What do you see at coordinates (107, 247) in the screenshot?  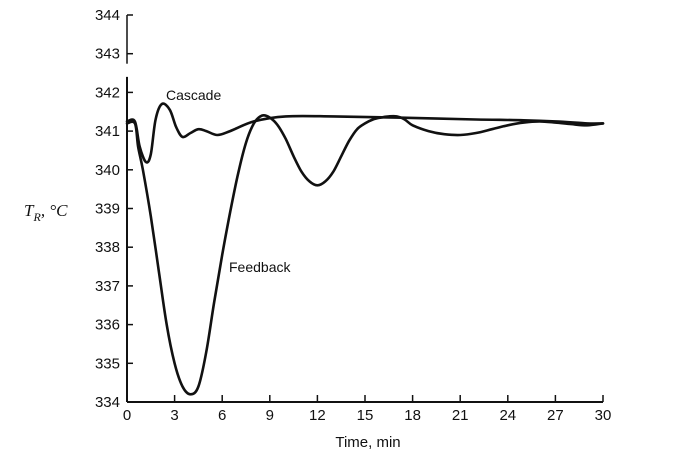 I see `y-tick-label: 338` at bounding box center [107, 247].